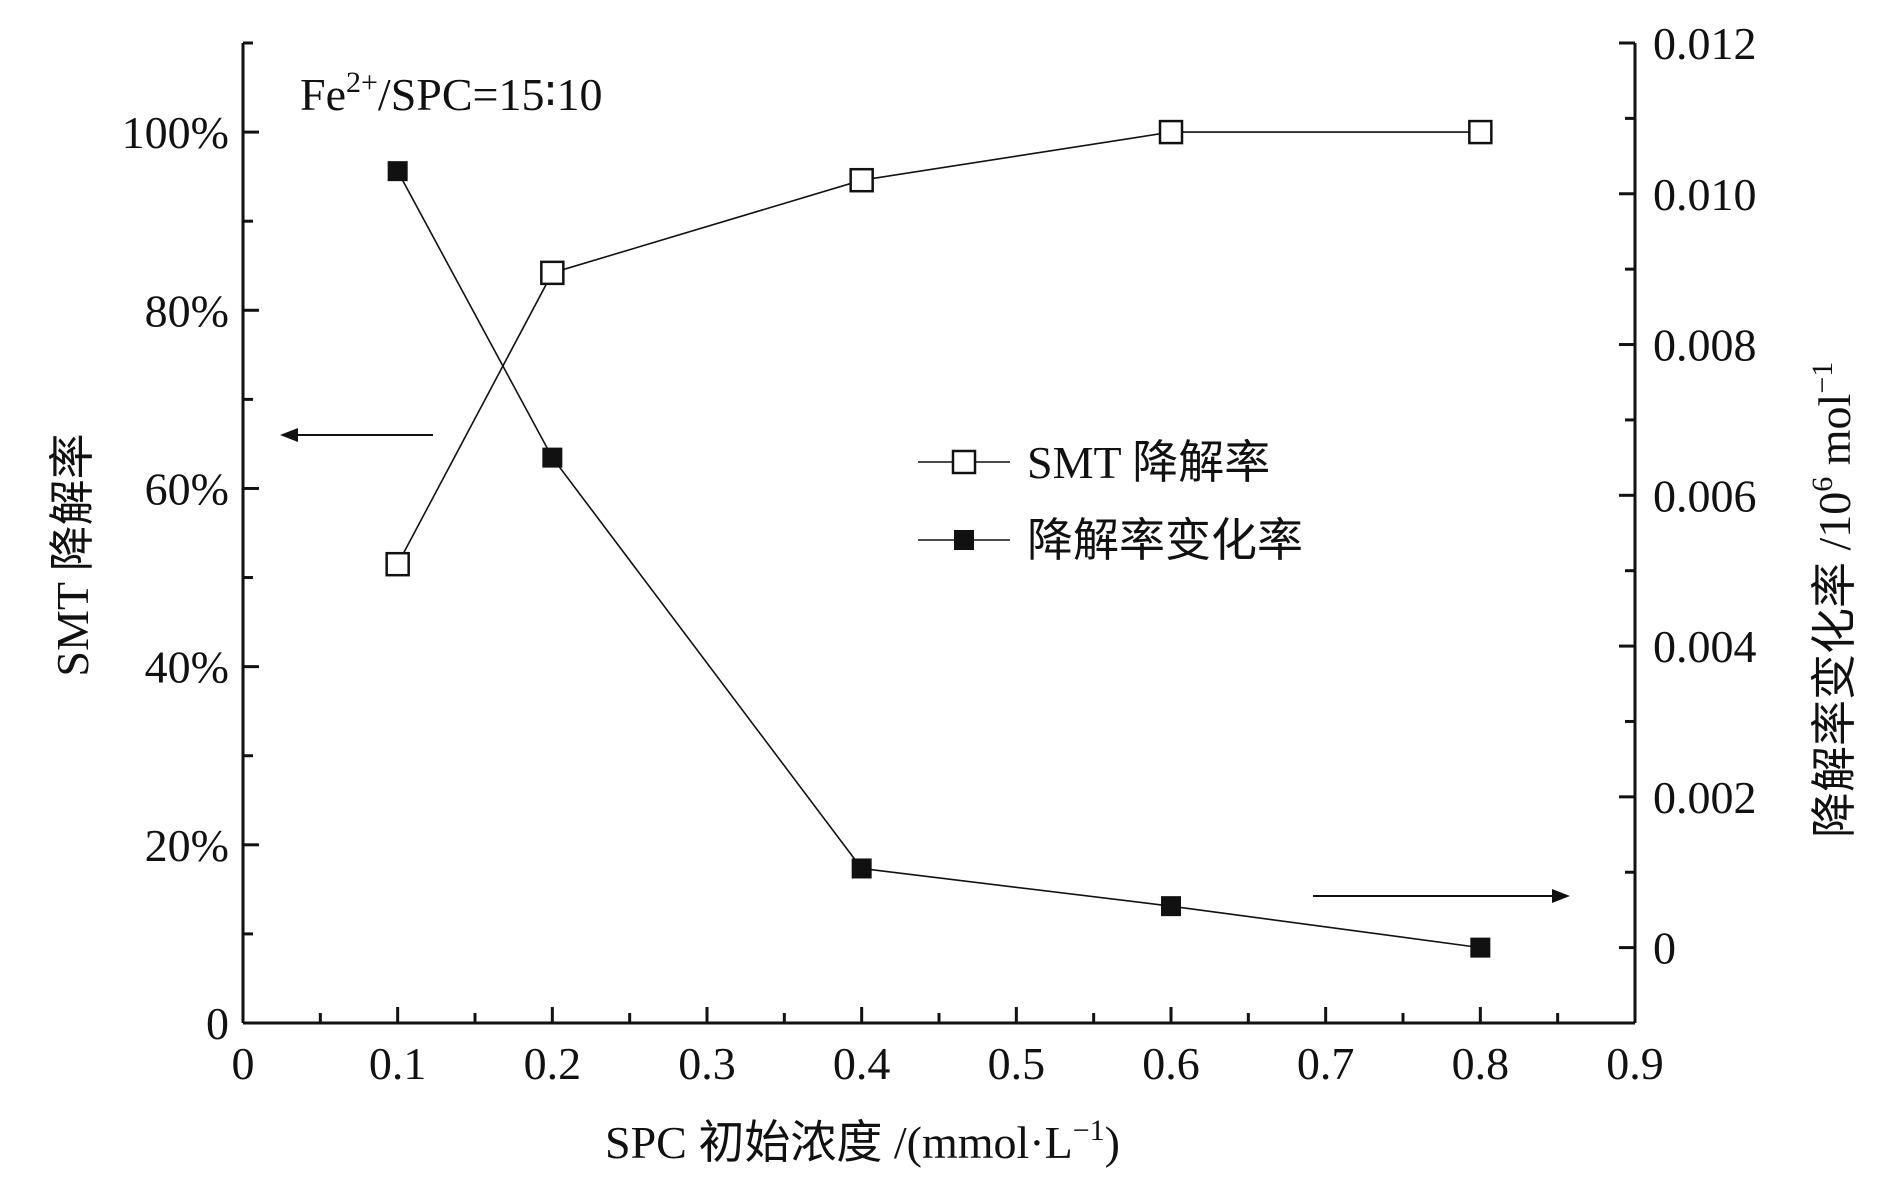  Describe the element at coordinates (1705, 345) in the screenshot. I see `y-right-tick-label: 0.008` at that location.